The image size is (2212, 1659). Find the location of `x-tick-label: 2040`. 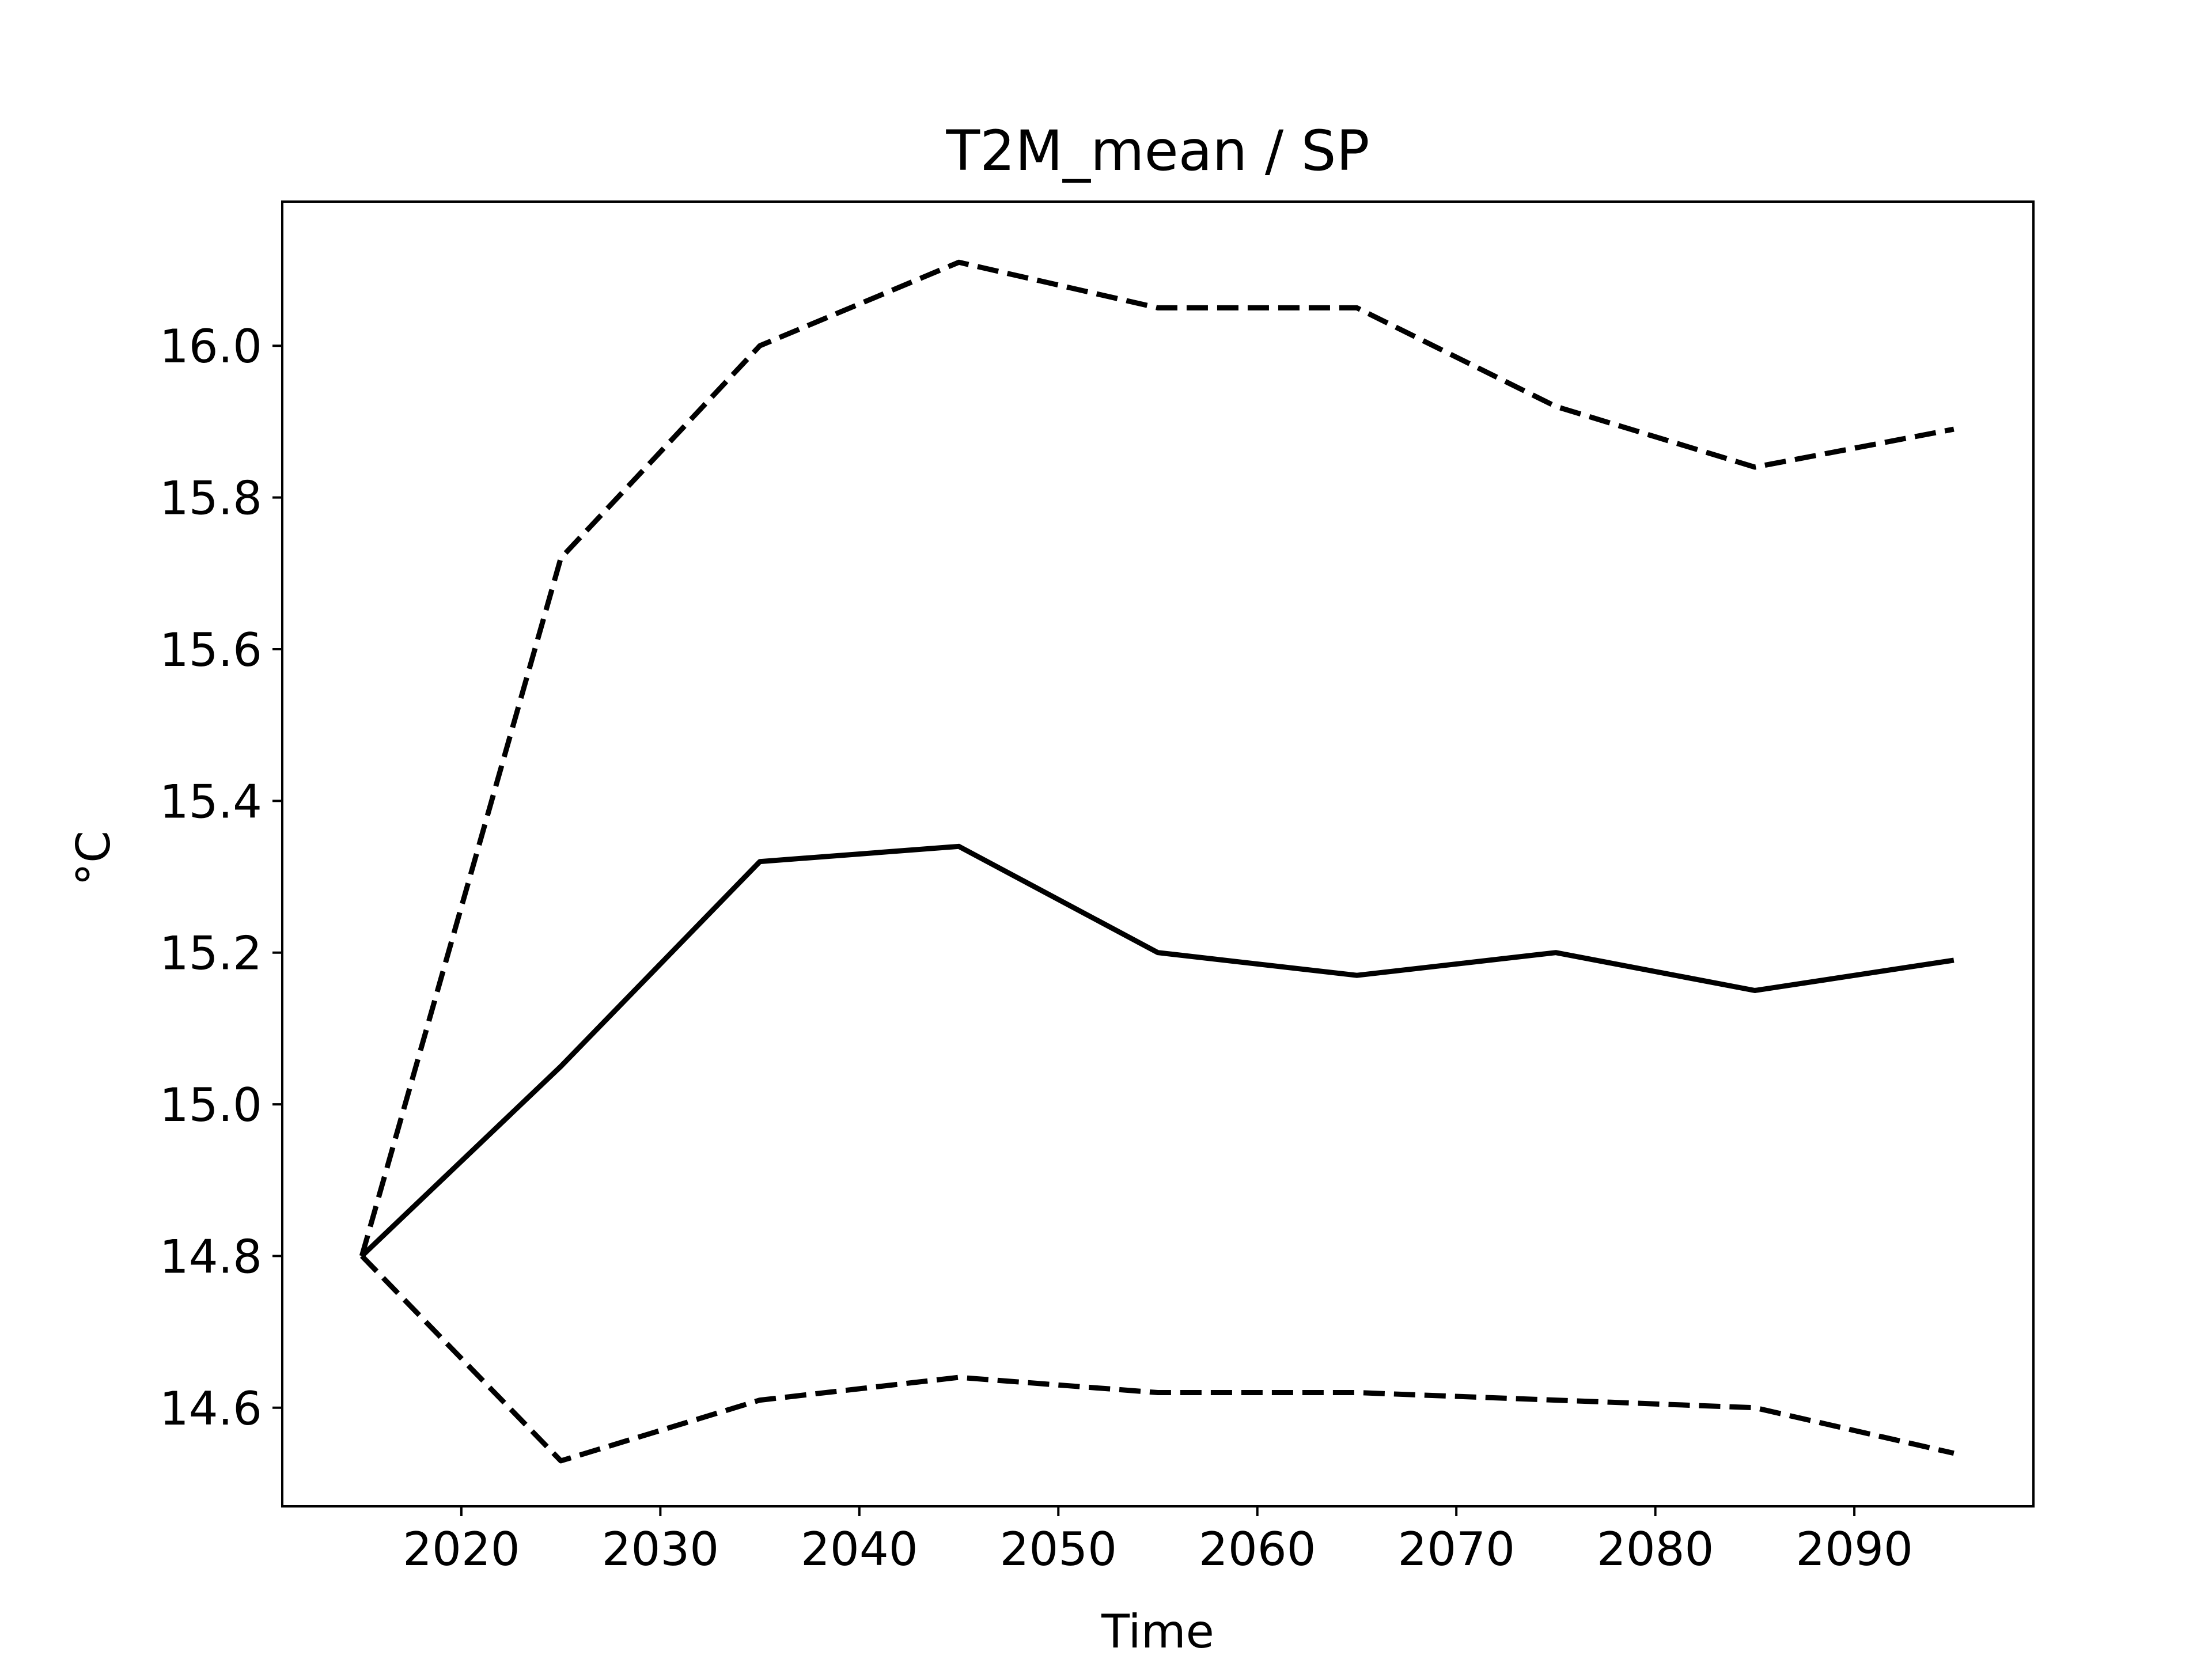

x-tick-label: 2040 is located at coordinates (859, 1549).